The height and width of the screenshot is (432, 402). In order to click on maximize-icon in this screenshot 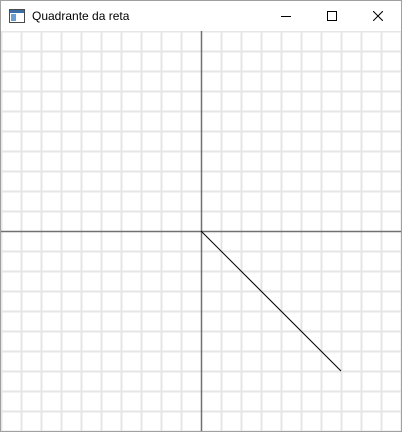, I will do `click(332, 16)`.